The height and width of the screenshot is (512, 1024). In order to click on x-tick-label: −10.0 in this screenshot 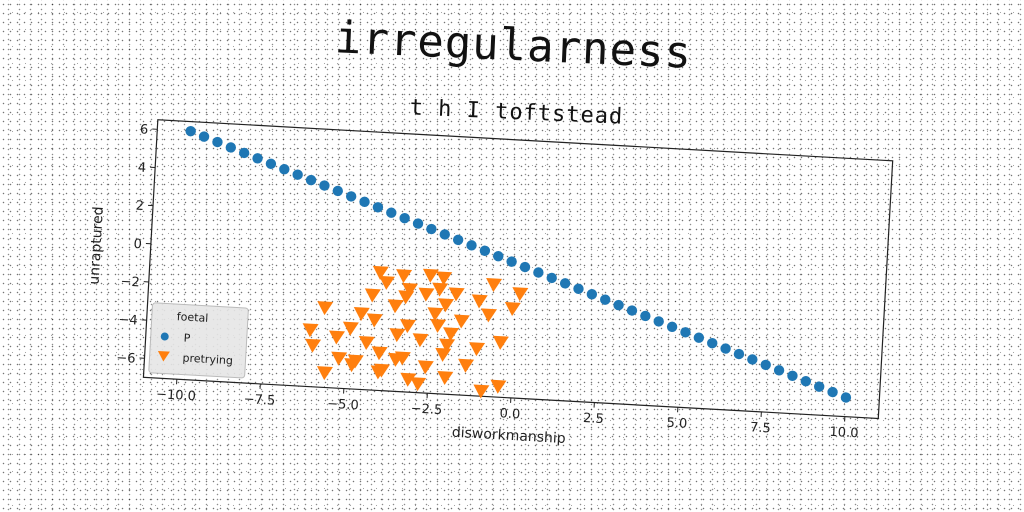, I will do `click(176, 395)`.